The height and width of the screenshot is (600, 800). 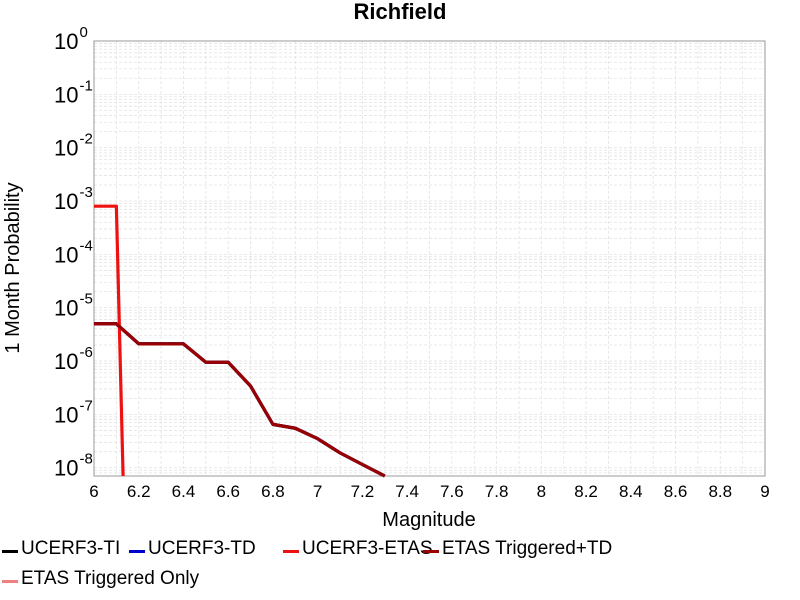 What do you see at coordinates (73, 146) in the screenshot?
I see `y-tick-label: 10⁻²` at bounding box center [73, 146].